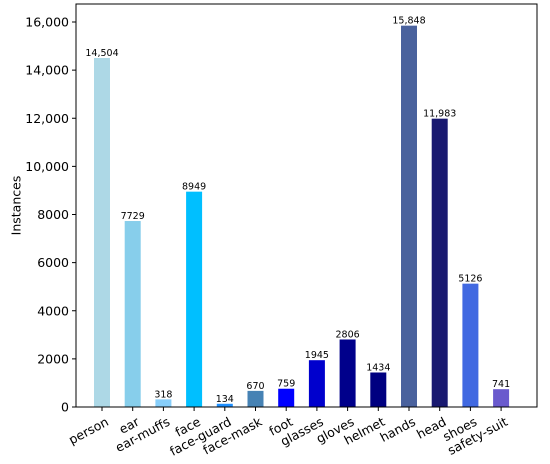 Image resolution: width=550 pixels, height=464 pixels. Describe the element at coordinates (133, 216) in the screenshot. I see `data-label-ear: 7729` at that location.